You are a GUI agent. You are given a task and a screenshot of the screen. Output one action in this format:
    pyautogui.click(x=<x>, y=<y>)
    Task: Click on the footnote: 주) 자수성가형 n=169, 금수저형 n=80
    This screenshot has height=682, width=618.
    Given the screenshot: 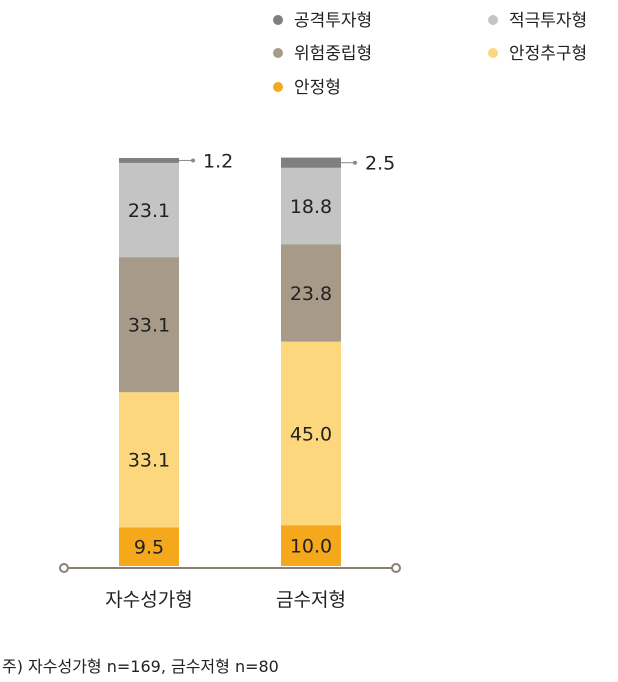 What is the action you would take?
    pyautogui.click(x=140, y=666)
    